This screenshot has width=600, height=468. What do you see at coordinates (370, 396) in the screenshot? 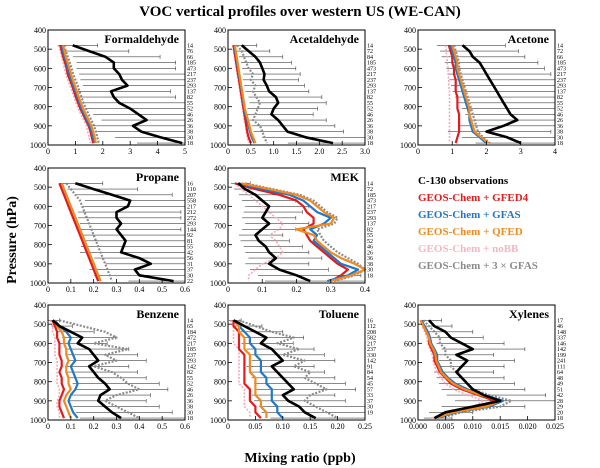
I see `sample-count: 33` at bounding box center [370, 396].